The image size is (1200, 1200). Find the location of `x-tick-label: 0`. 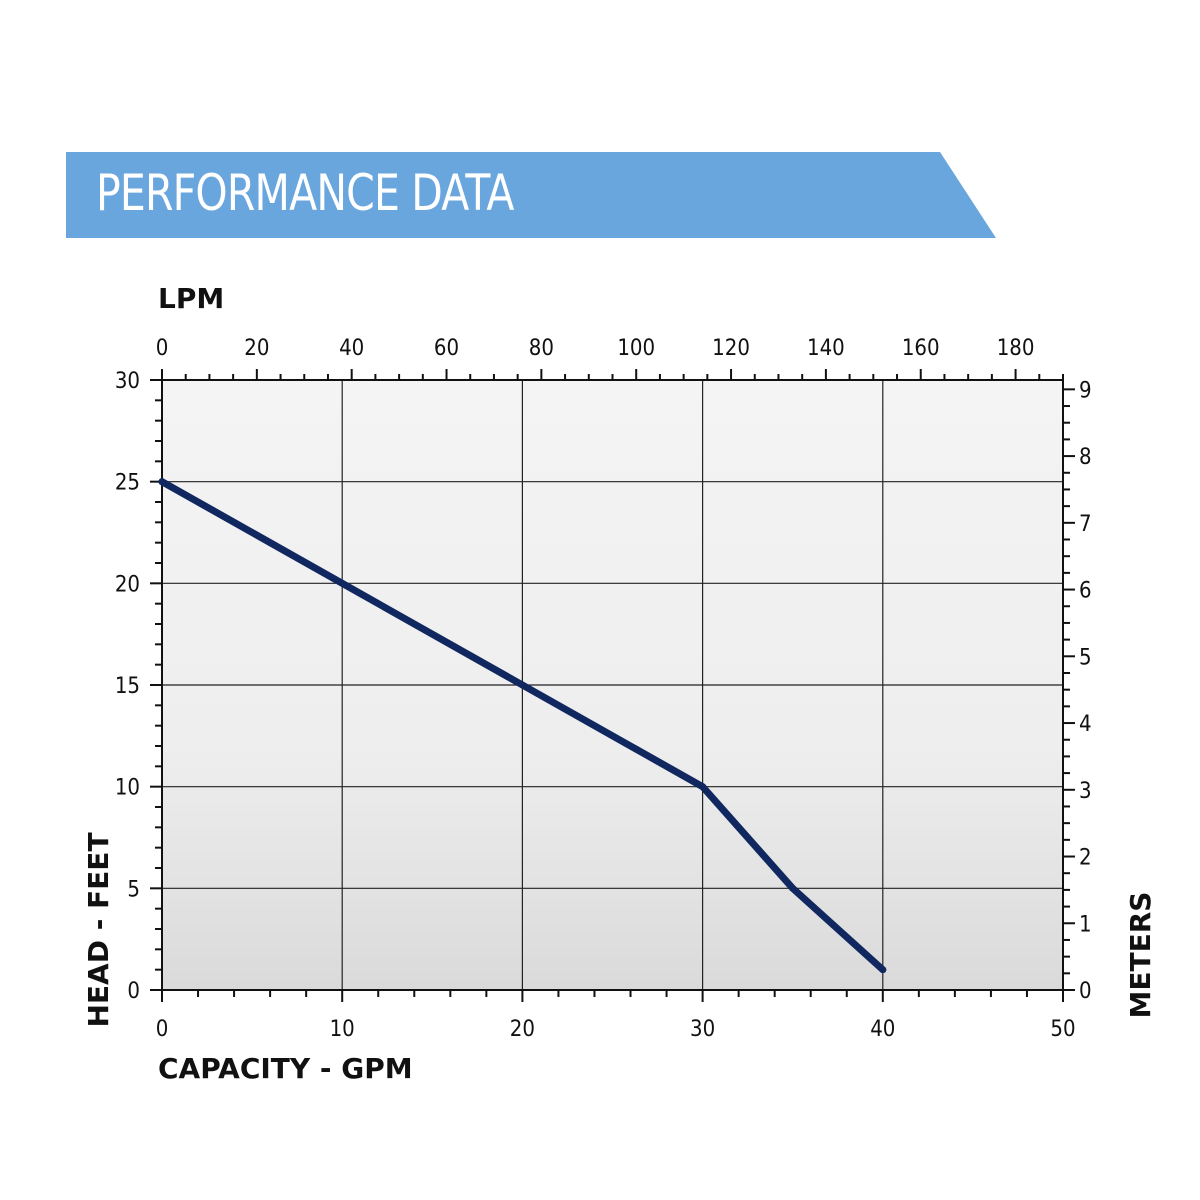

x-tick-label: 0 is located at coordinates (162, 1029).